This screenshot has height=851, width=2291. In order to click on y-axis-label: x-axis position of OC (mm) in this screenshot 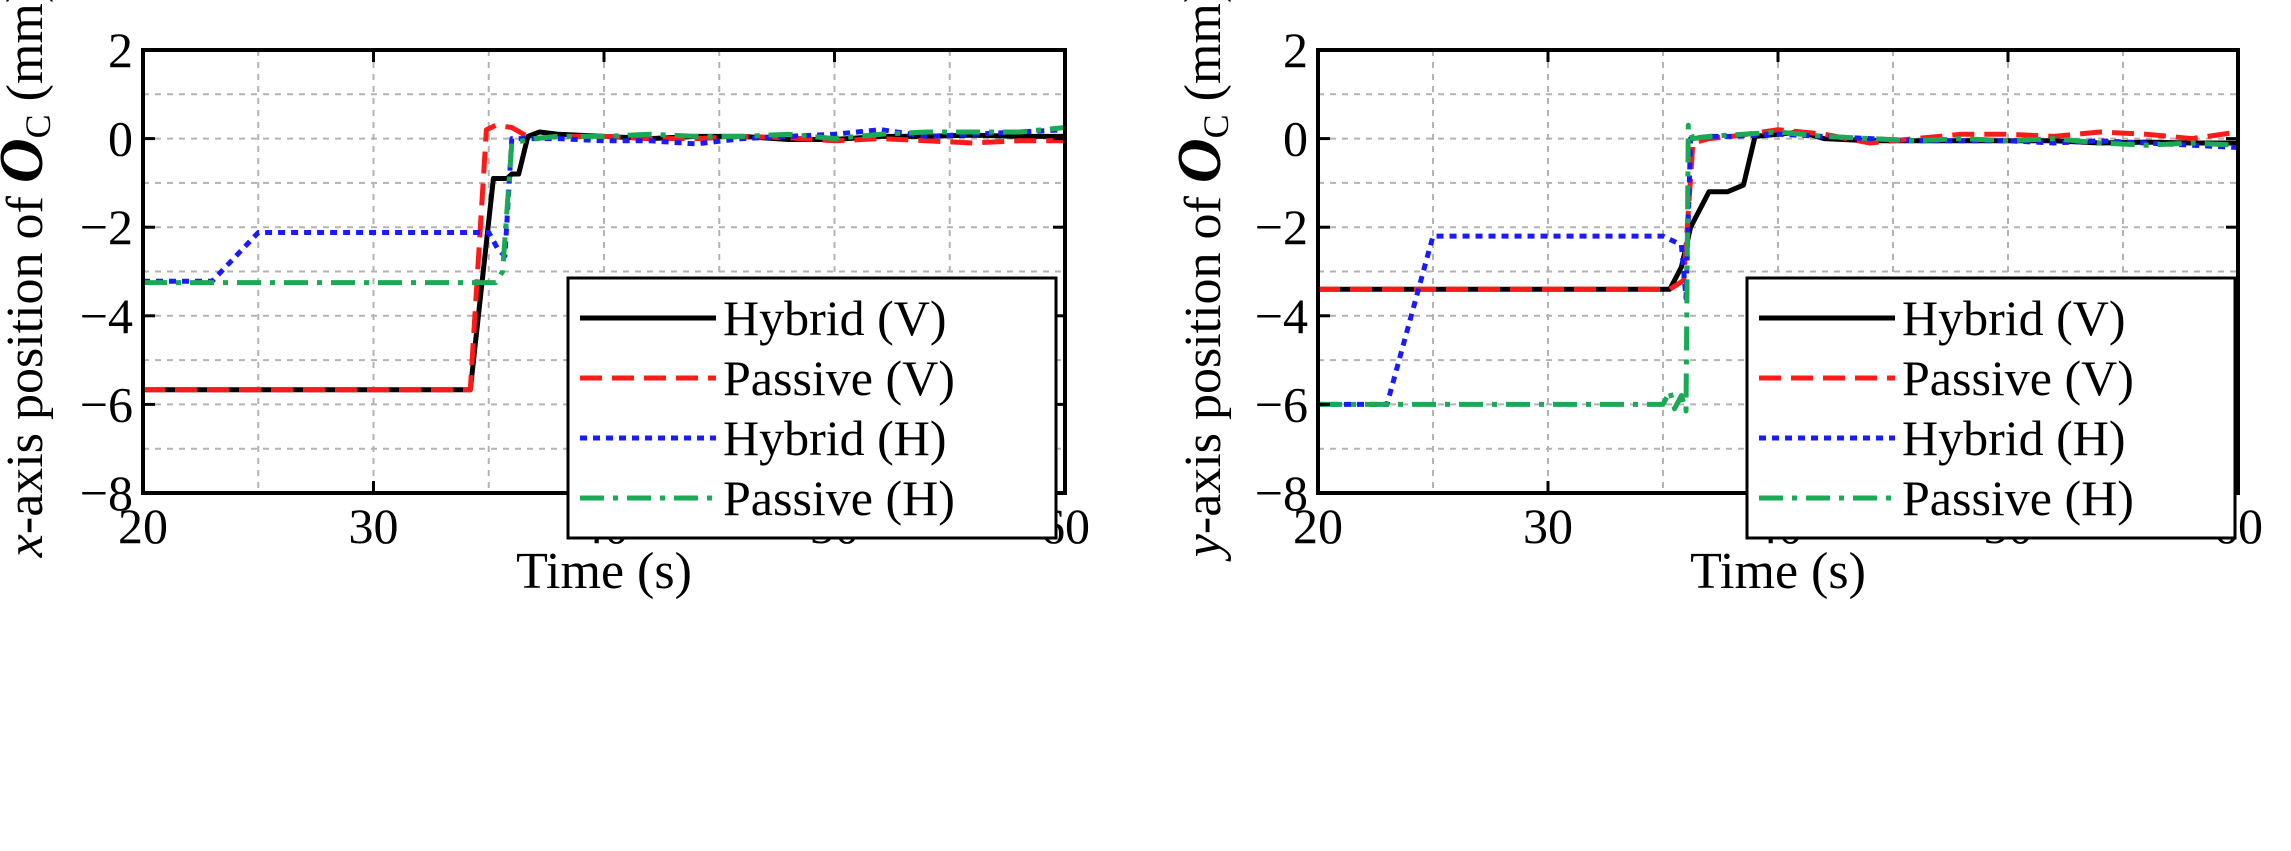, I will do `click(29, 279)`.